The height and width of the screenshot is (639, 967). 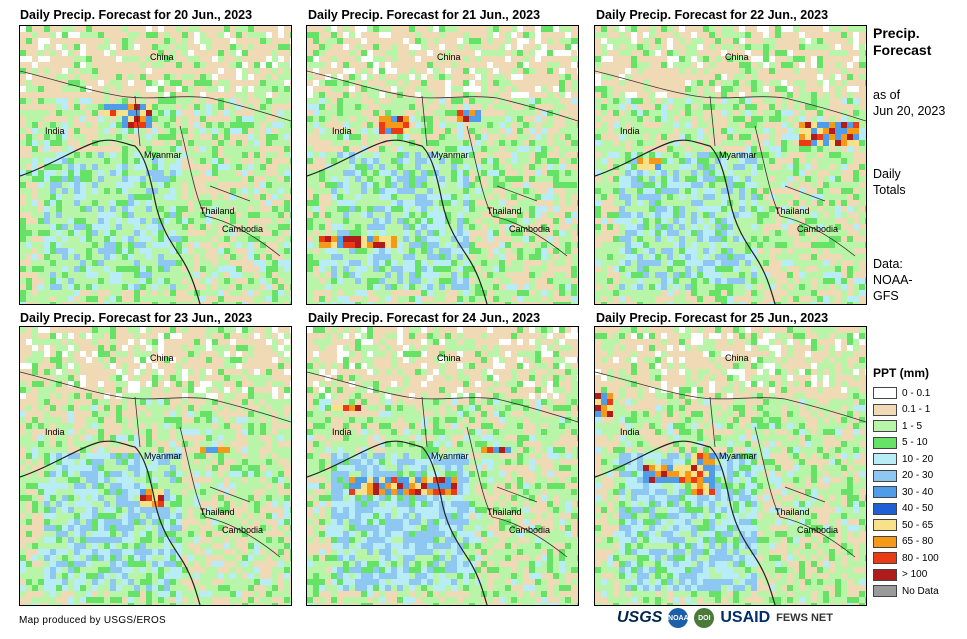 What do you see at coordinates (918, 459) in the screenshot?
I see `legend-label: 10 - 20` at bounding box center [918, 459].